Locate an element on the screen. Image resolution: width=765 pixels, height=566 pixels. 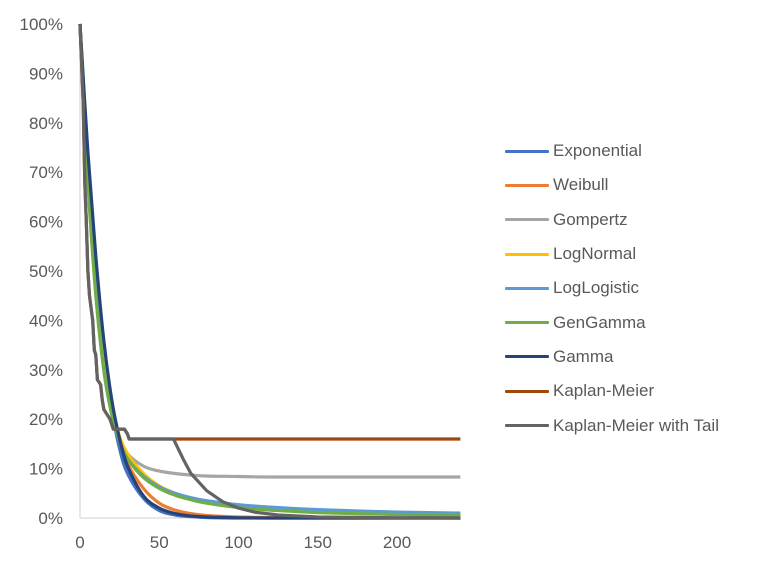
legend-label: Kaplan-Meier with Tail is located at coordinates (636, 425).